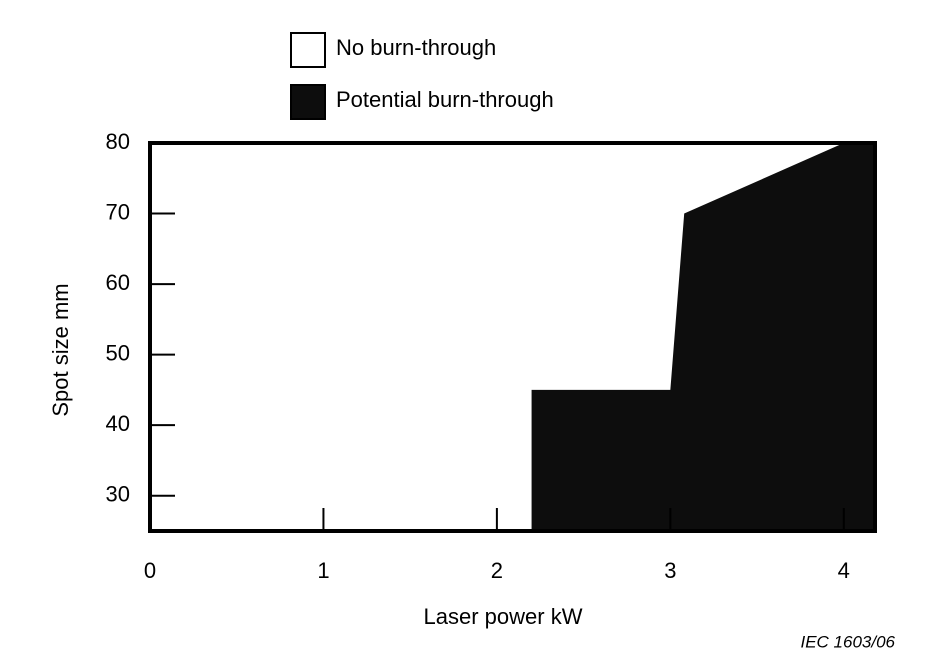  What do you see at coordinates (150, 570) in the screenshot?
I see `x-tick-label: 0` at bounding box center [150, 570].